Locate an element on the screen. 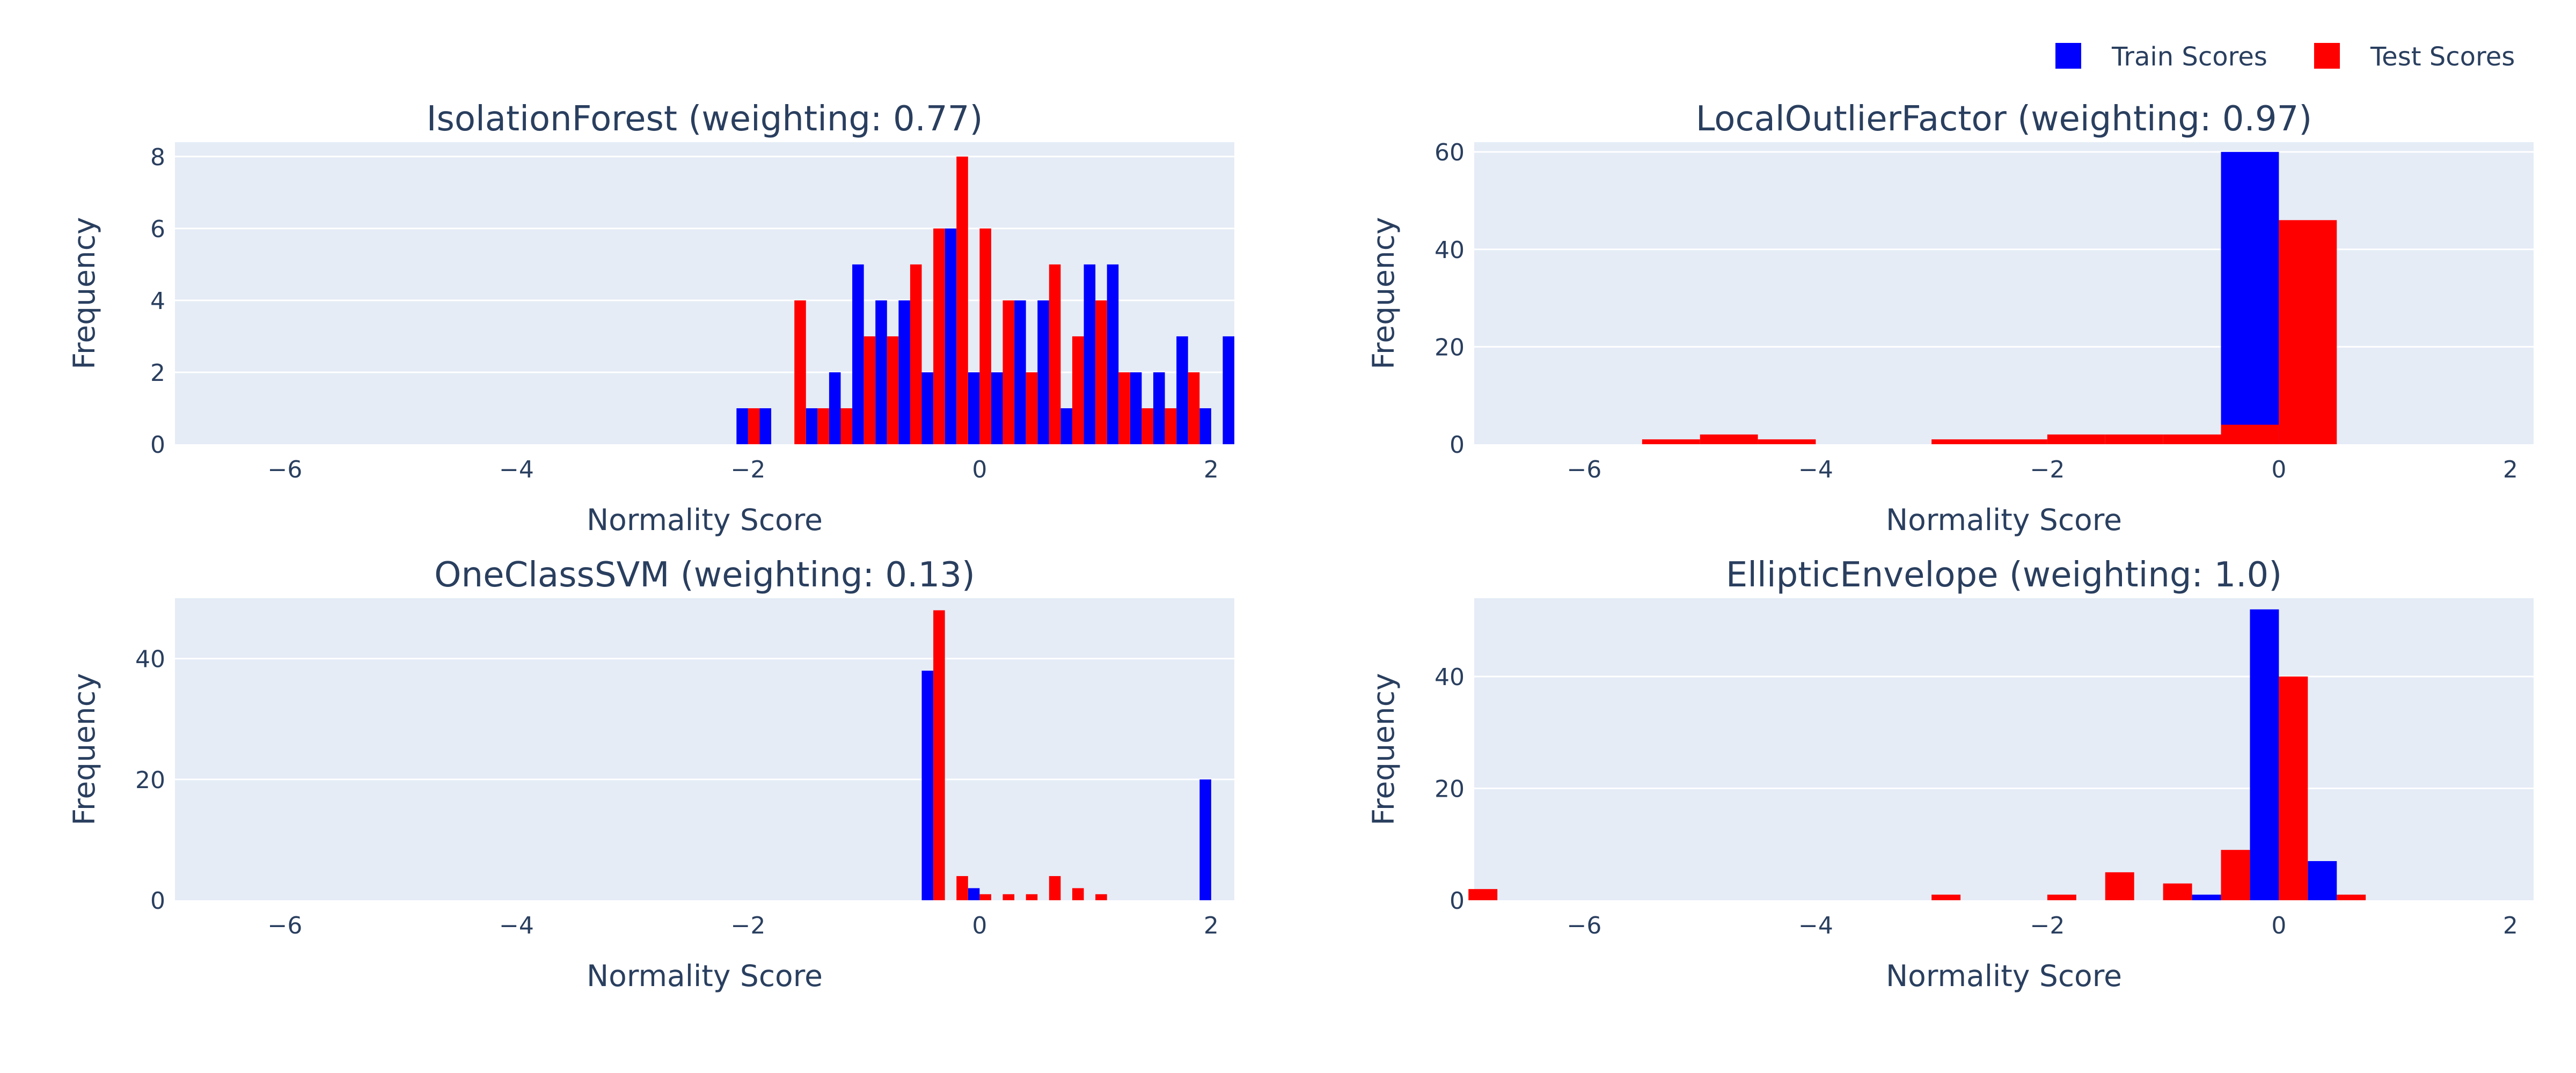 The width and height of the screenshot is (2576, 1073). subplot-title: IsolationForest (weighting: 0.77) is located at coordinates (705, 119).